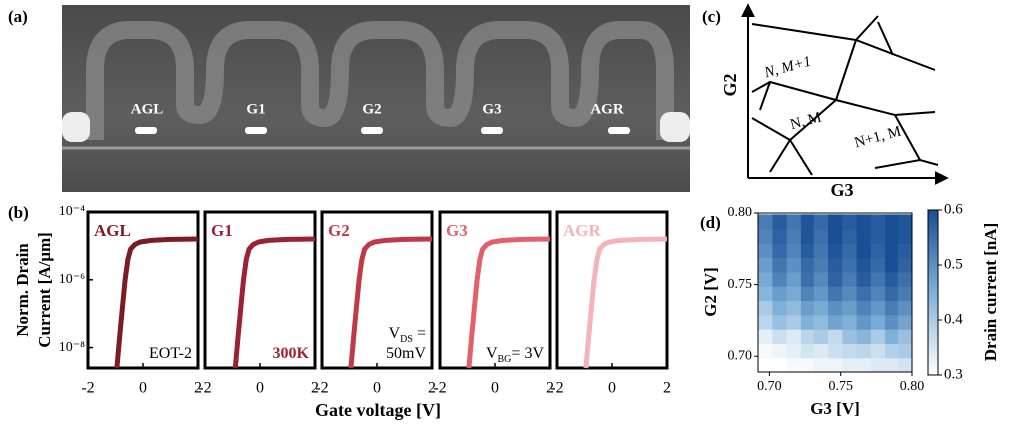 This screenshot has width=1010, height=427. I want to click on x-tick-label: 0.70, so click(769, 386).